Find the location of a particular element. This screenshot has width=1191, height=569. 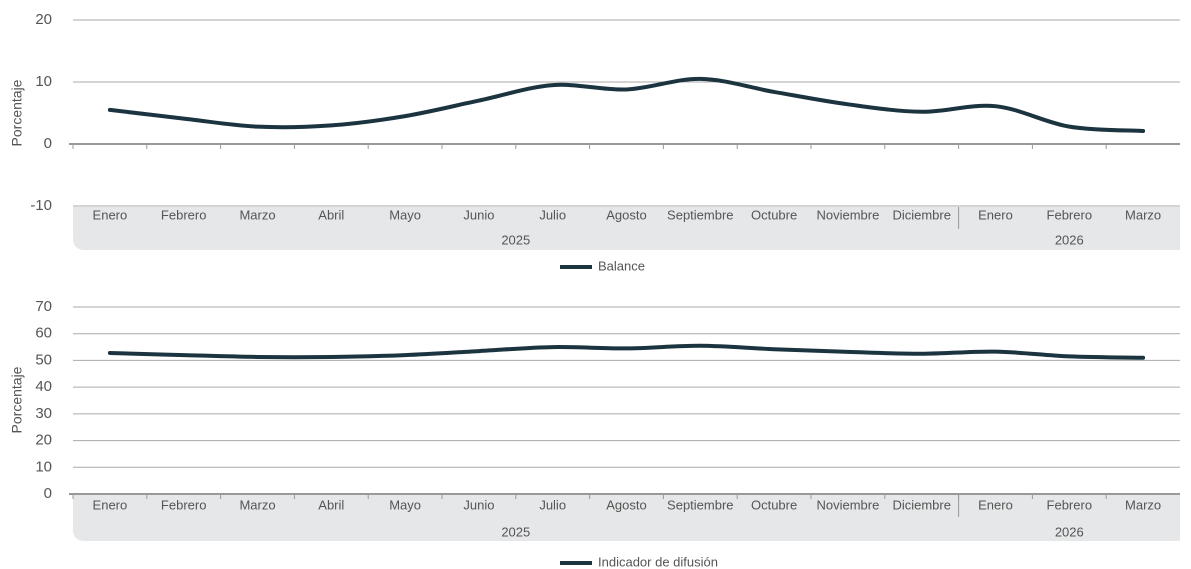

legend-label: Indicador de difusión is located at coordinates (658, 561).